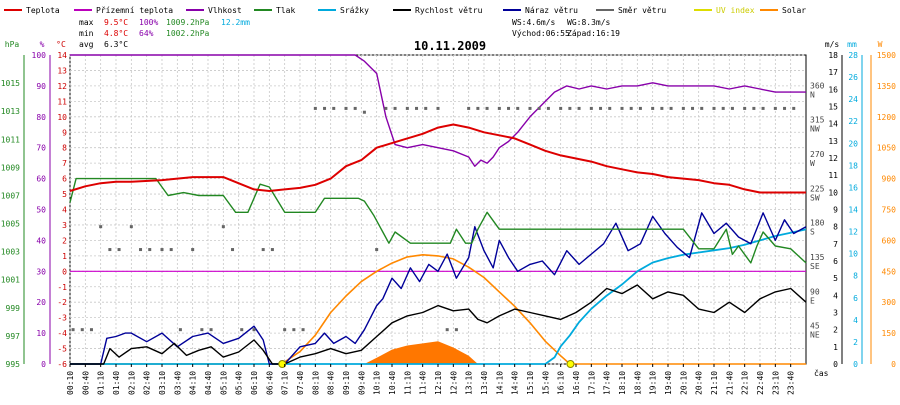 The image size is (900, 405). Describe the element at coordinates (699, 383) in the screenshot. I see `x-tick-label: 20:40` at that location.